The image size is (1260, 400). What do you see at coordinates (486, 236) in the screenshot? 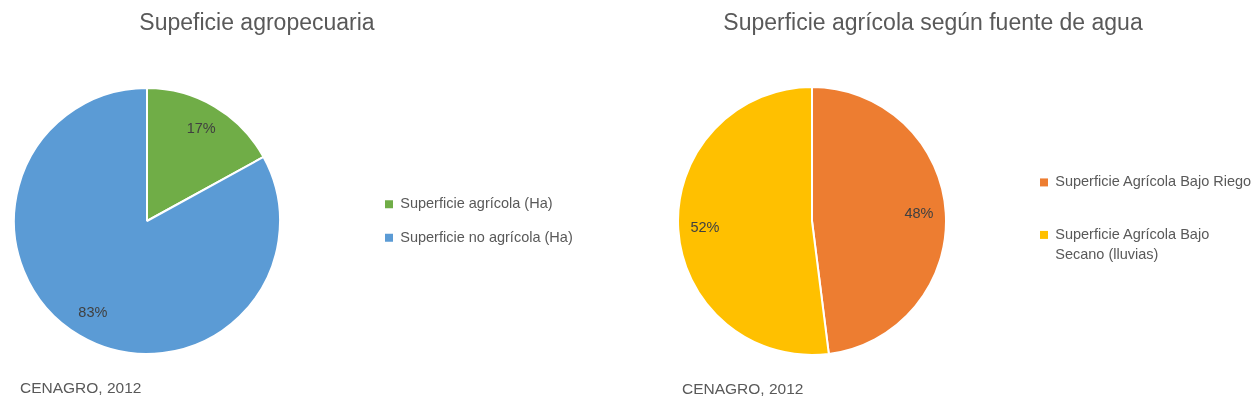
I see `legend-label: Superficie no agrícola (Ha)` at bounding box center [486, 236].